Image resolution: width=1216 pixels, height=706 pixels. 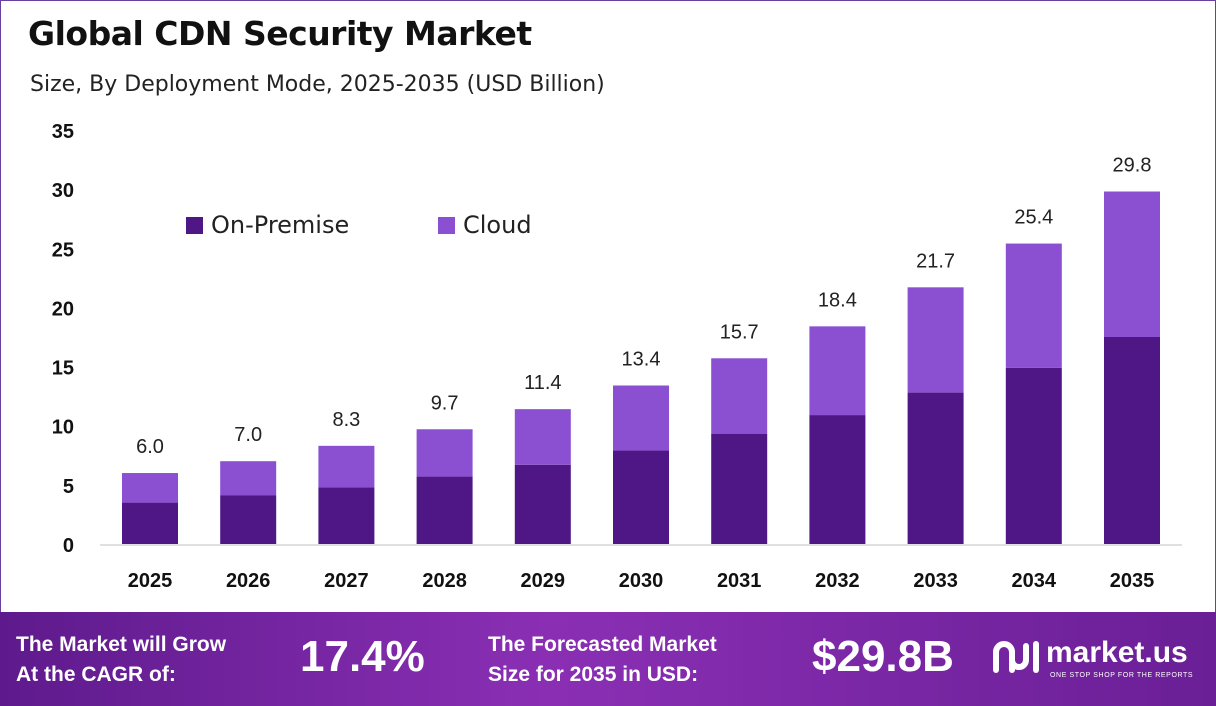 What do you see at coordinates (96, 674) in the screenshot?
I see `cagr-label-line2: At the CAGR of:` at bounding box center [96, 674].